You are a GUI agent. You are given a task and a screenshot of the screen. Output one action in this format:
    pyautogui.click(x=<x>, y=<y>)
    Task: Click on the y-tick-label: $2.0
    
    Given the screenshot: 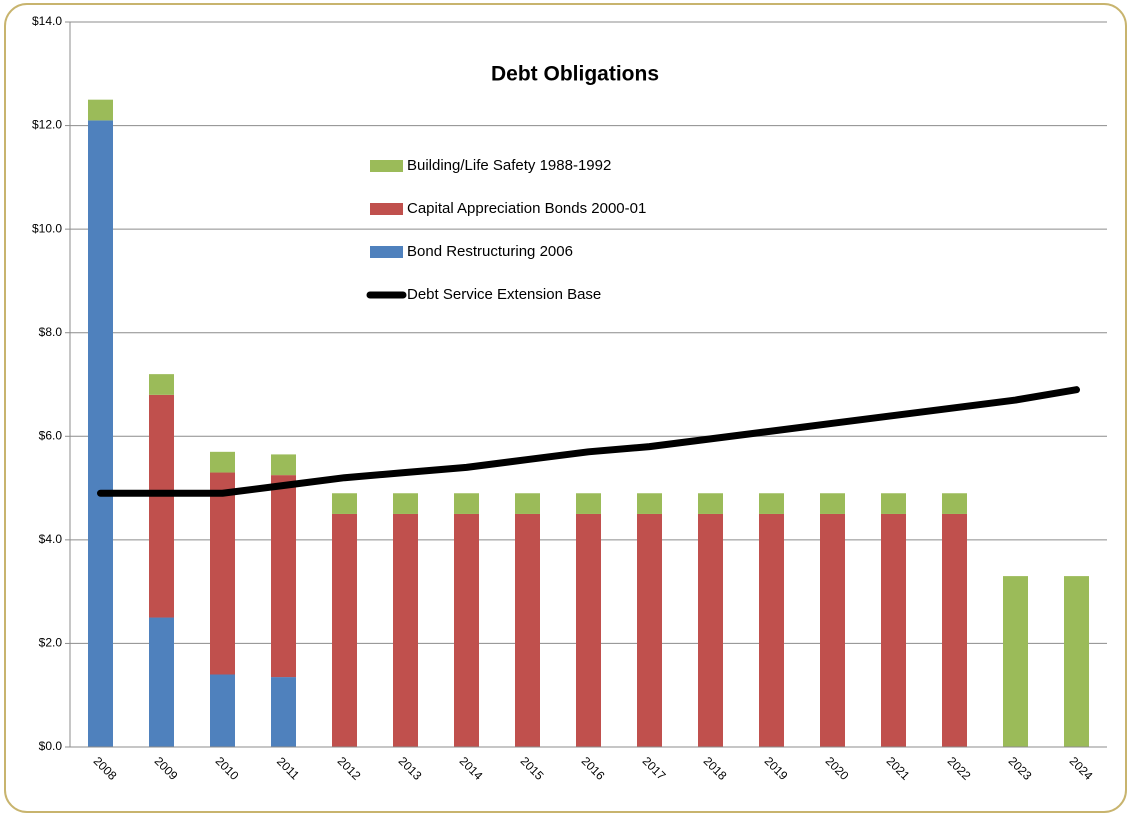 What is the action you would take?
    pyautogui.click(x=51, y=643)
    